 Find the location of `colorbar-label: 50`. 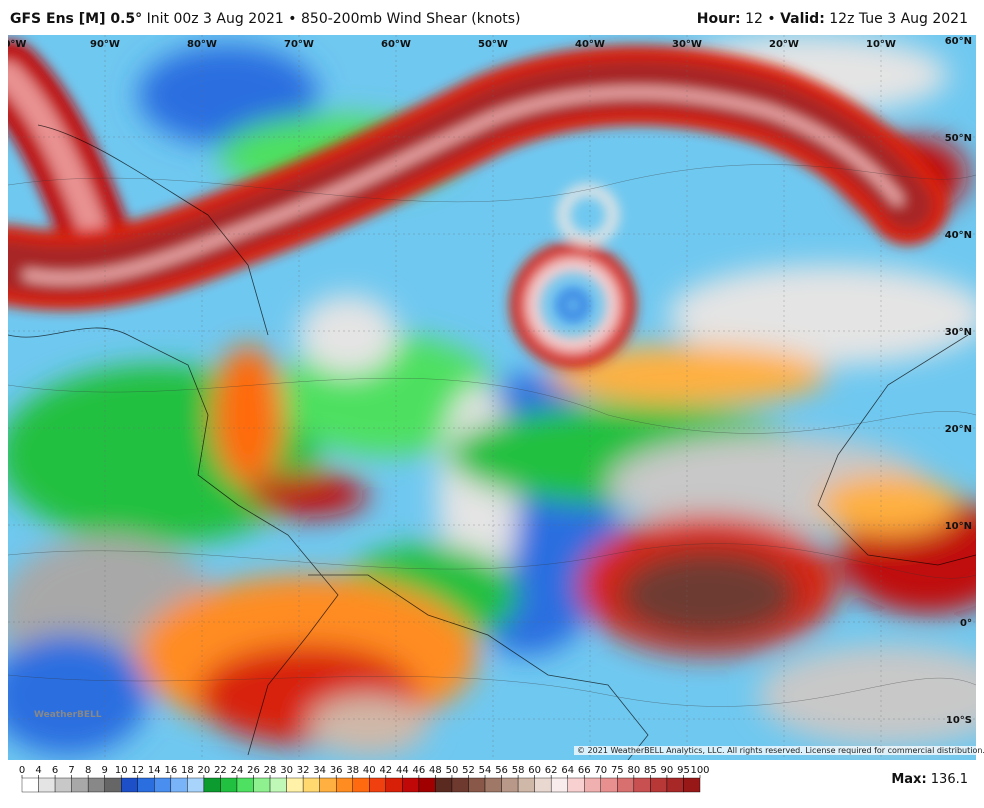

colorbar-label: 50 is located at coordinates (452, 770).